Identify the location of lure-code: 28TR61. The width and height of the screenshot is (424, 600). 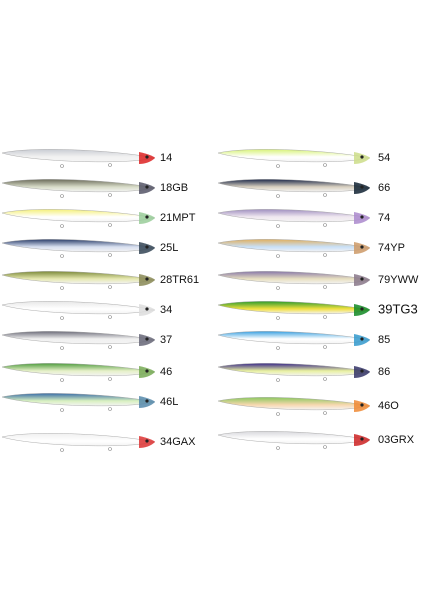
(179, 280).